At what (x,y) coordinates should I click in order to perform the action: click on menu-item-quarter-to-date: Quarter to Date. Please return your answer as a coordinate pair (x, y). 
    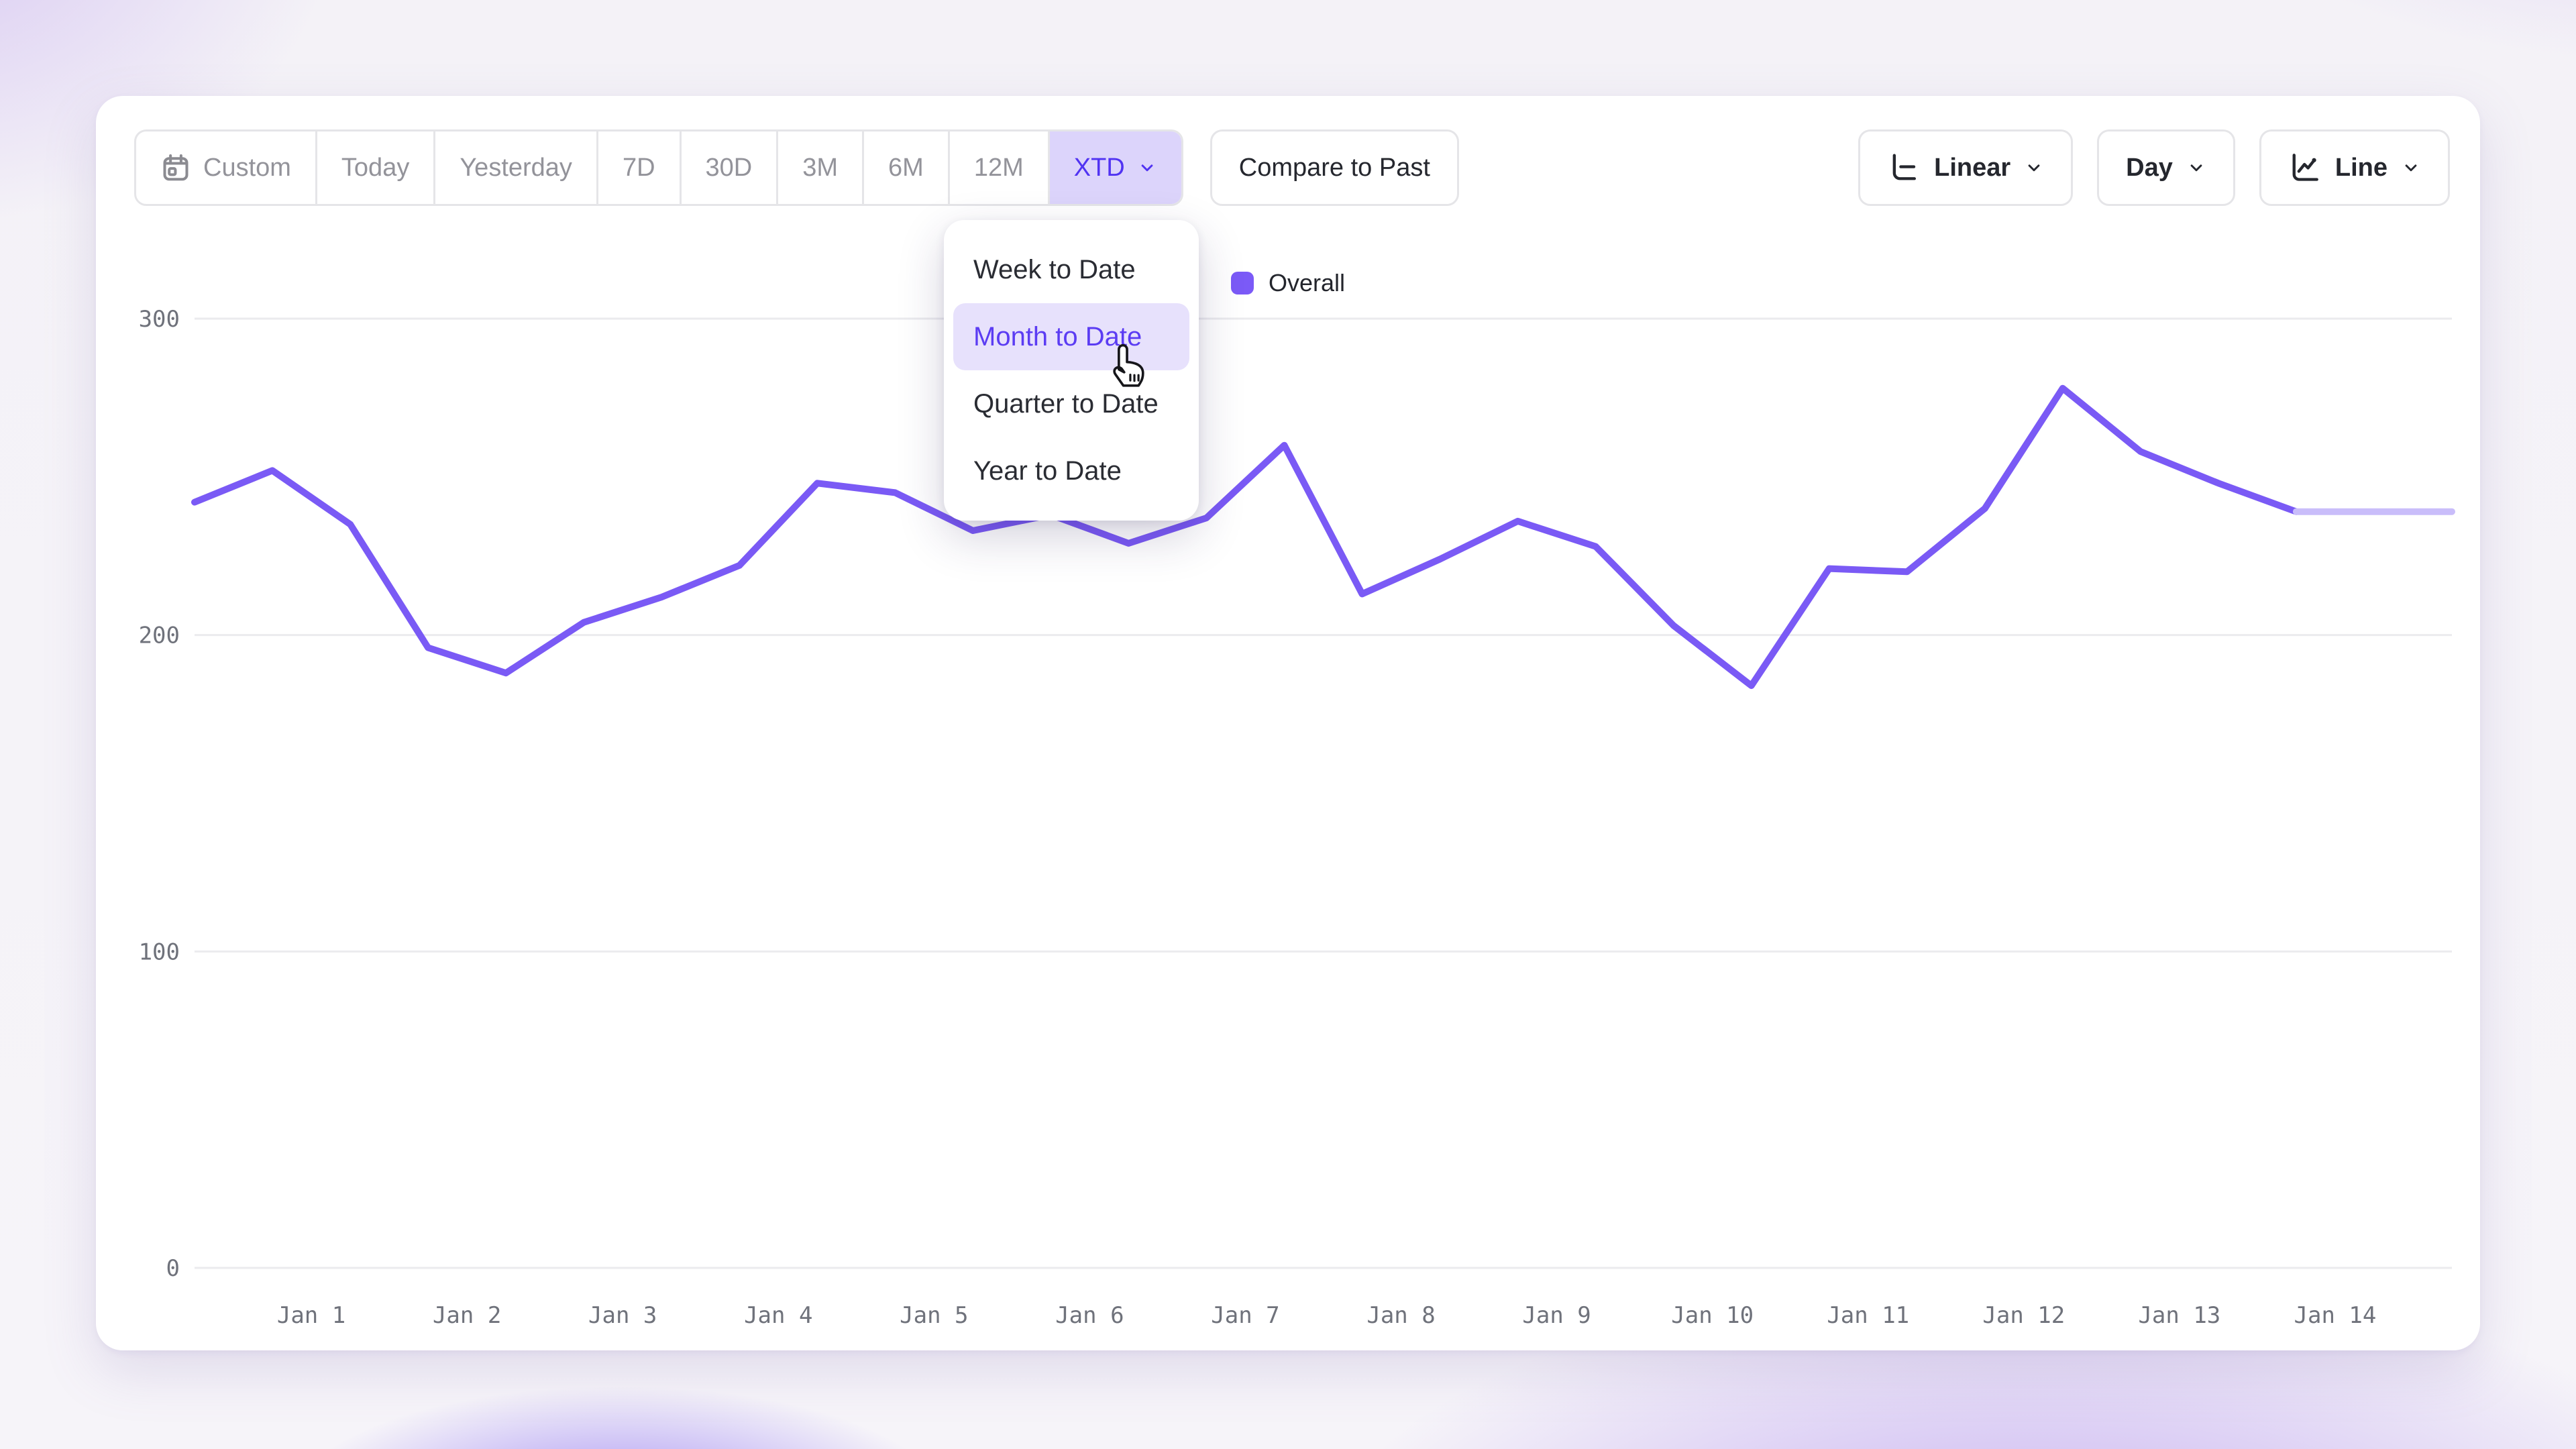
    Looking at the image, I should click on (1066, 403).